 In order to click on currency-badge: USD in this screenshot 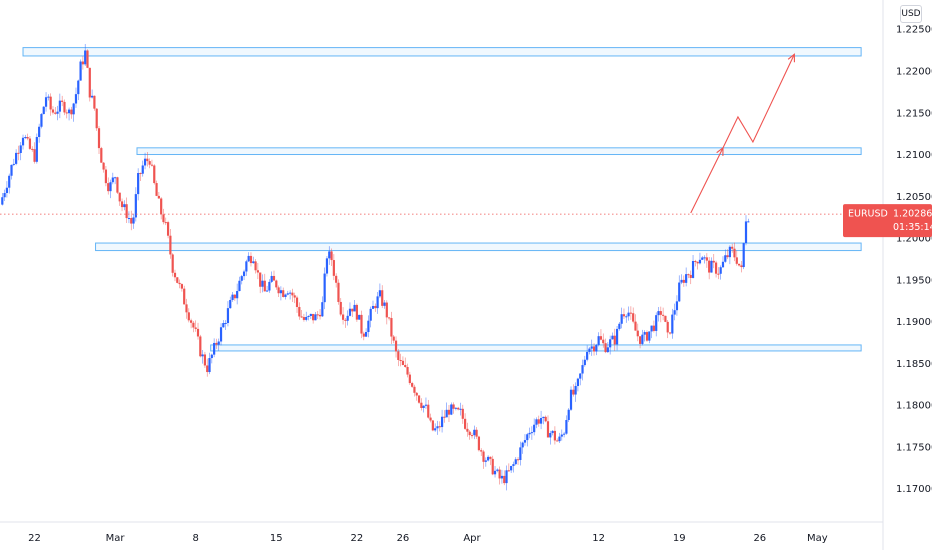, I will do `click(911, 14)`.